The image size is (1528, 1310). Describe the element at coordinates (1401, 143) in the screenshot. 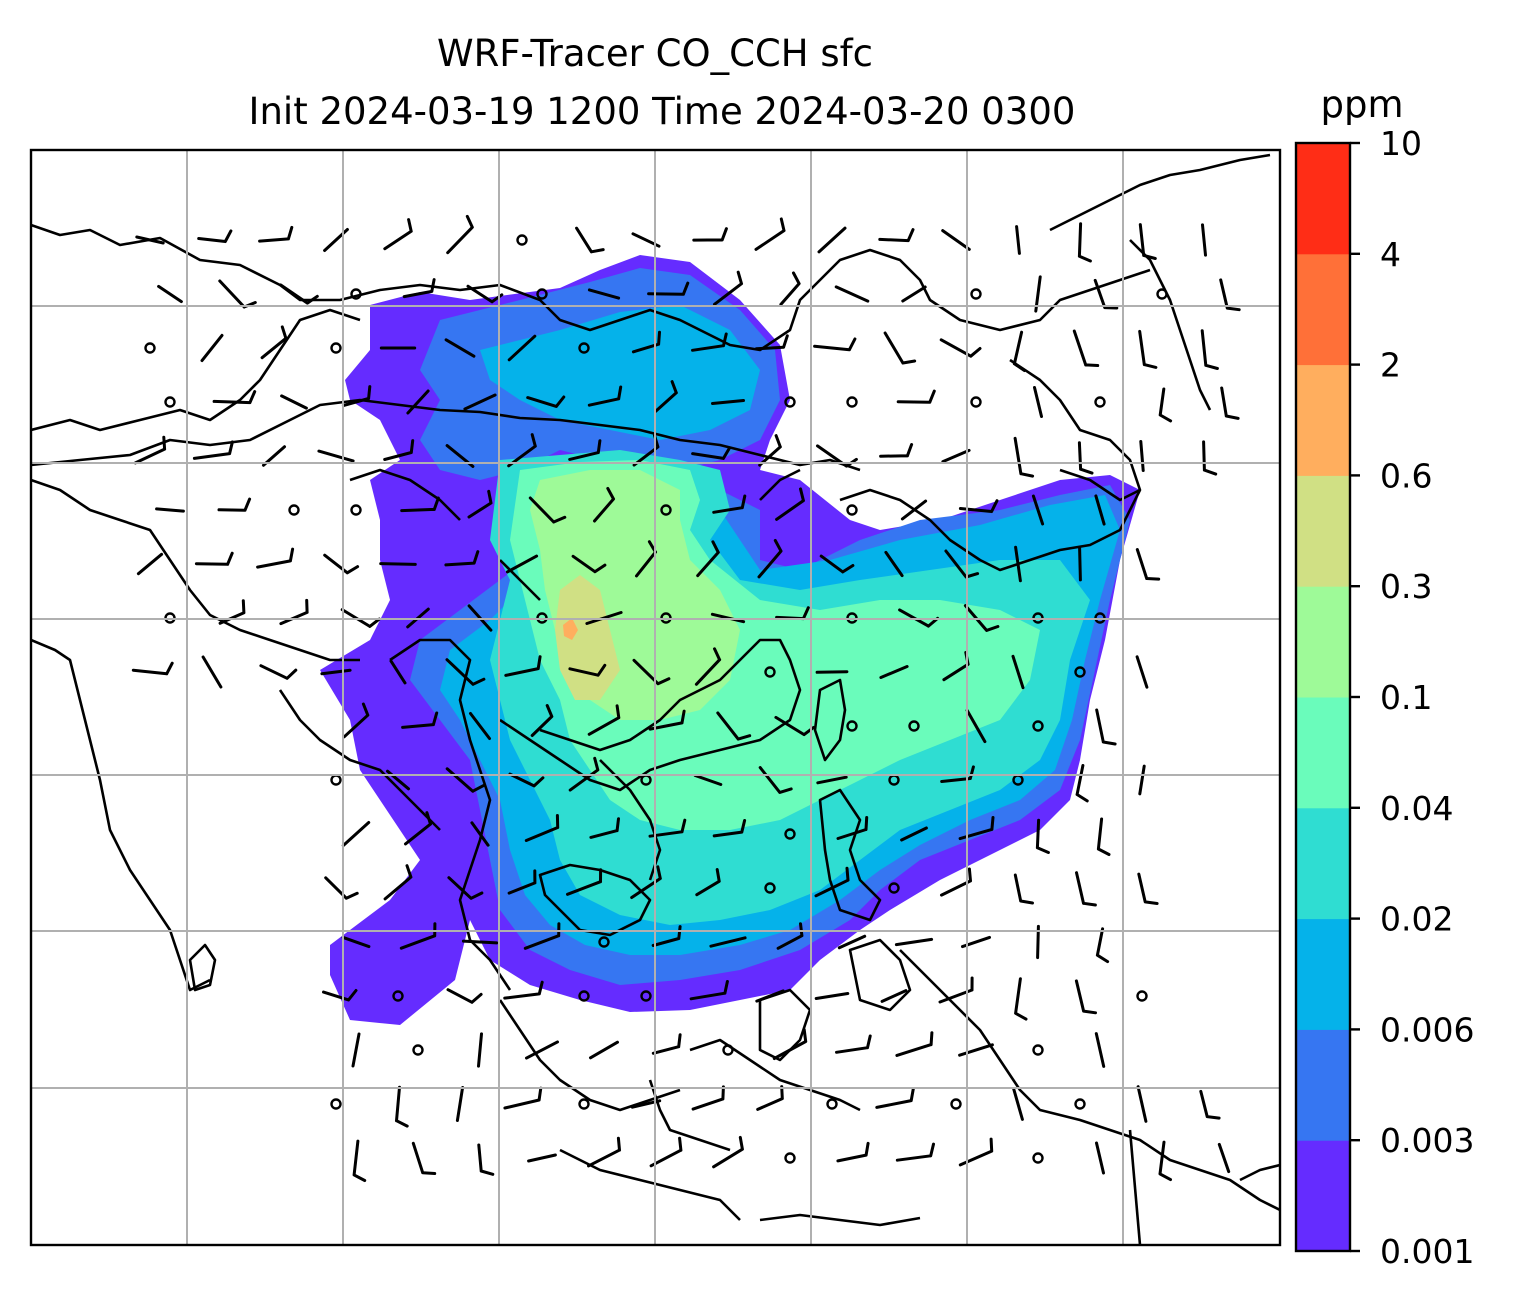

I see `colorbar-tick-label: 10` at that location.